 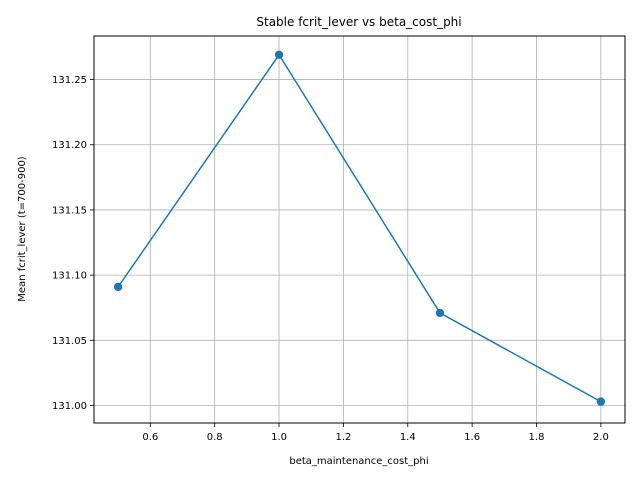 I want to click on y-tick-label: 131.25, so click(x=69, y=80).